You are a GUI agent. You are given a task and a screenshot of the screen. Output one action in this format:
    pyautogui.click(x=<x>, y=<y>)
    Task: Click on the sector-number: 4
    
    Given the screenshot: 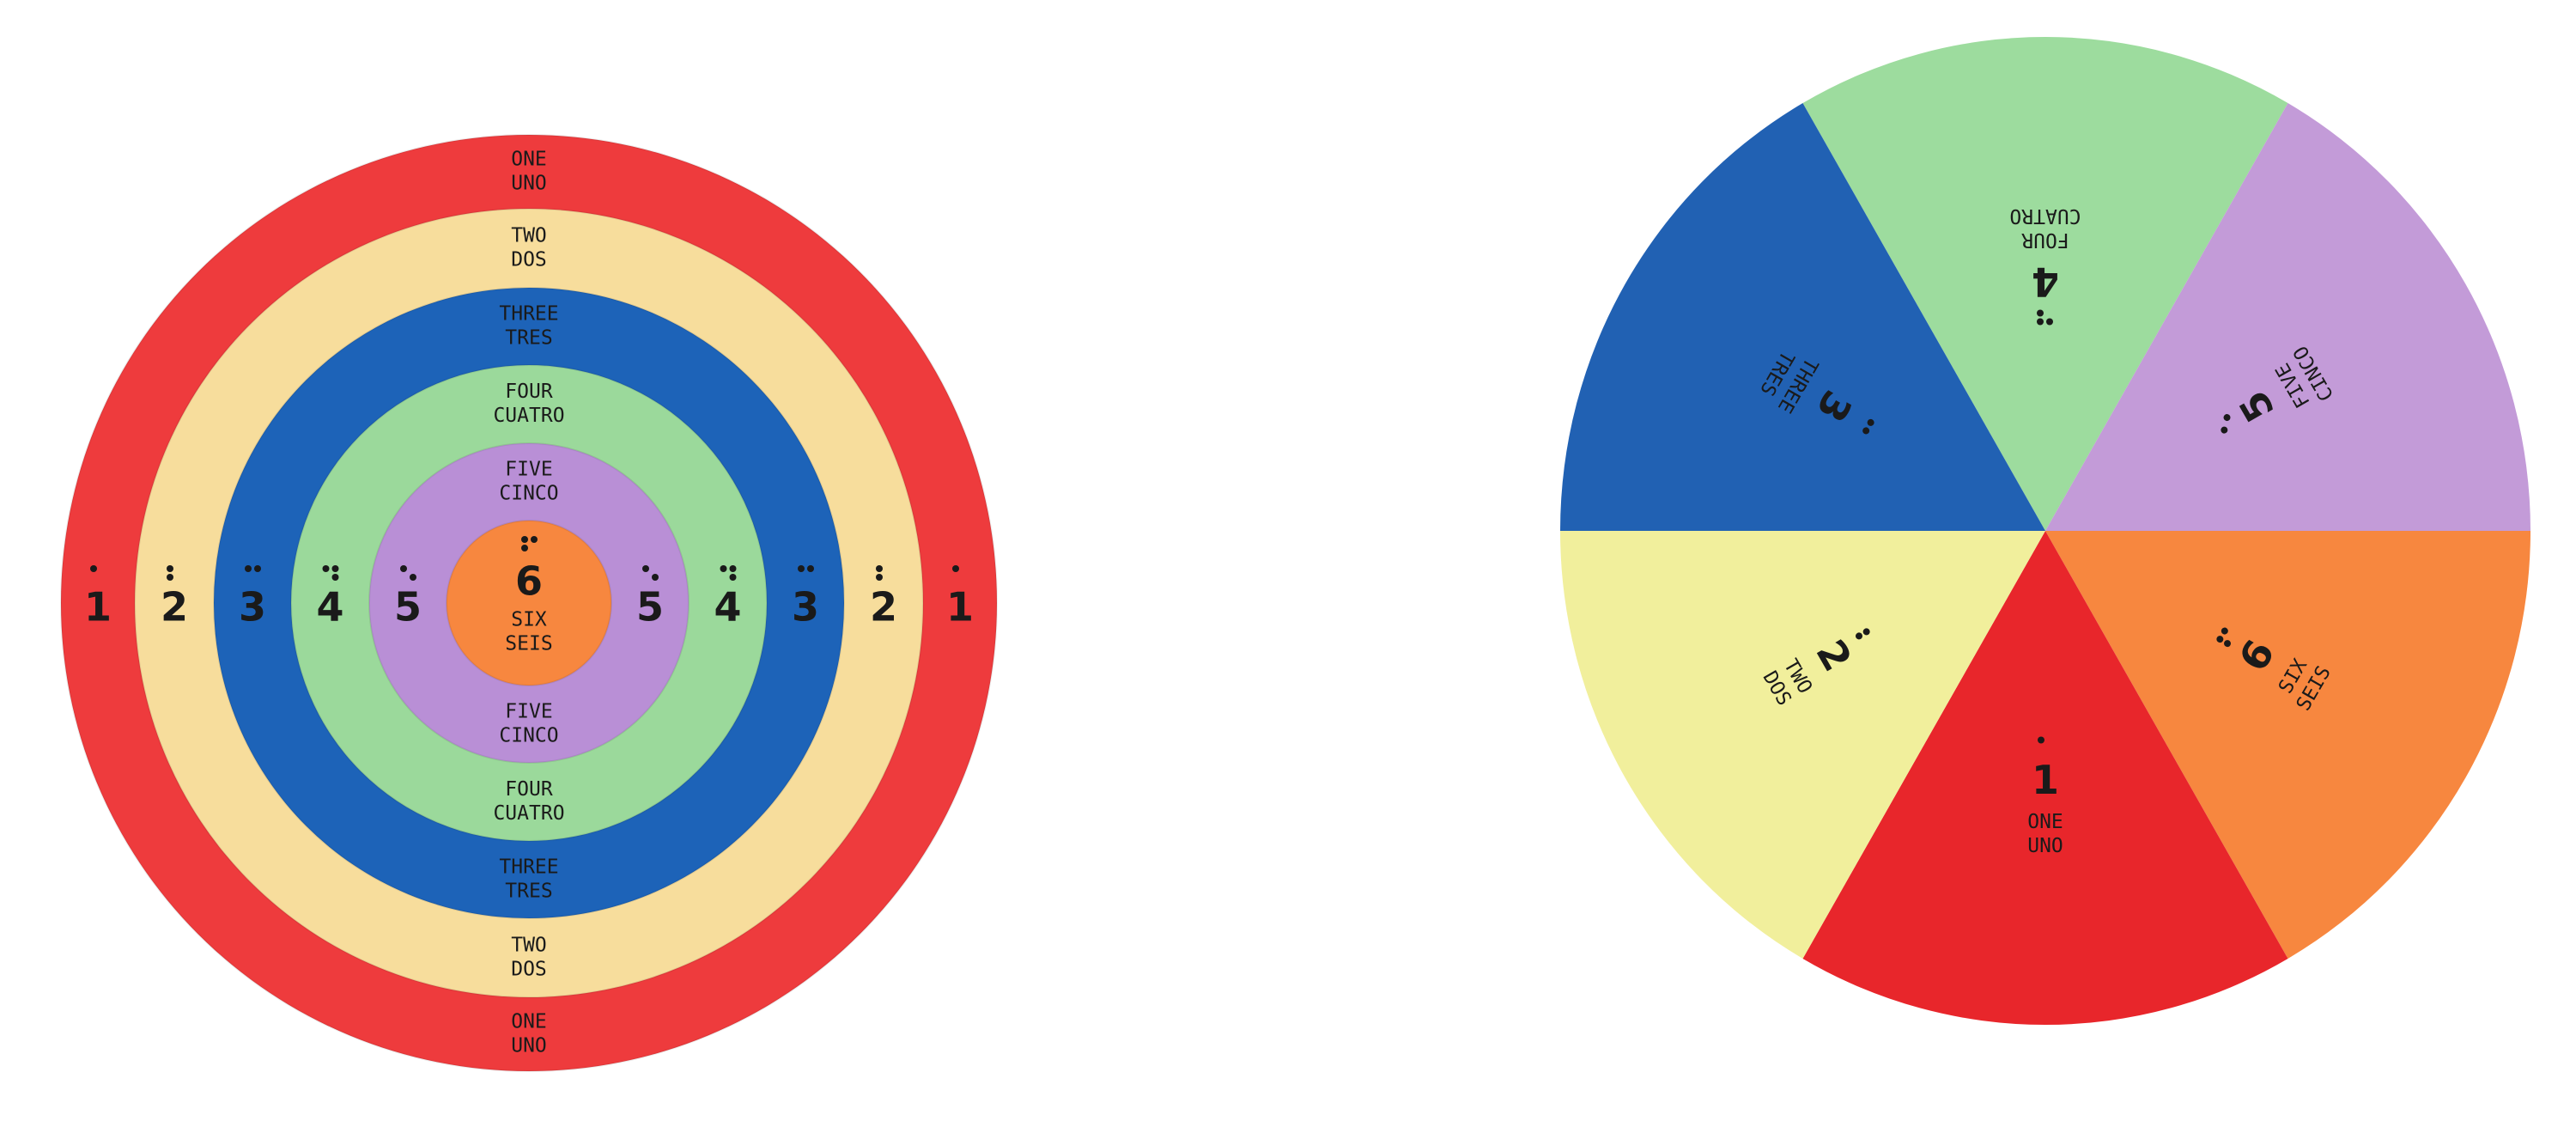 What is the action you would take?
    pyautogui.click(x=2046, y=282)
    